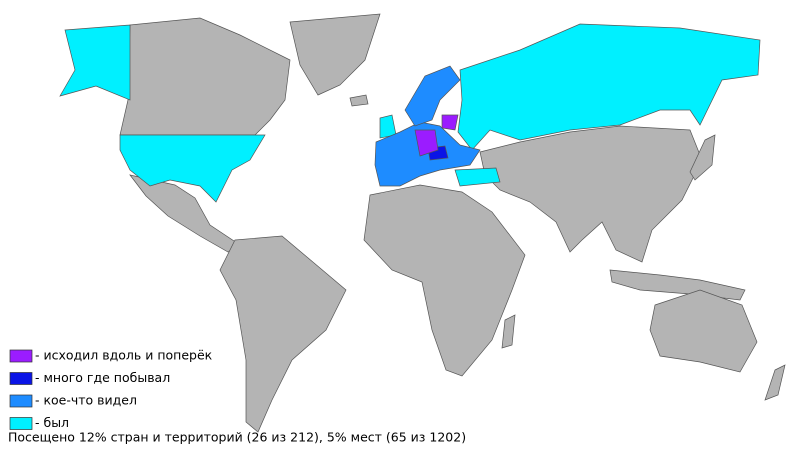  I want to click on scandinavia, so click(432, 96).